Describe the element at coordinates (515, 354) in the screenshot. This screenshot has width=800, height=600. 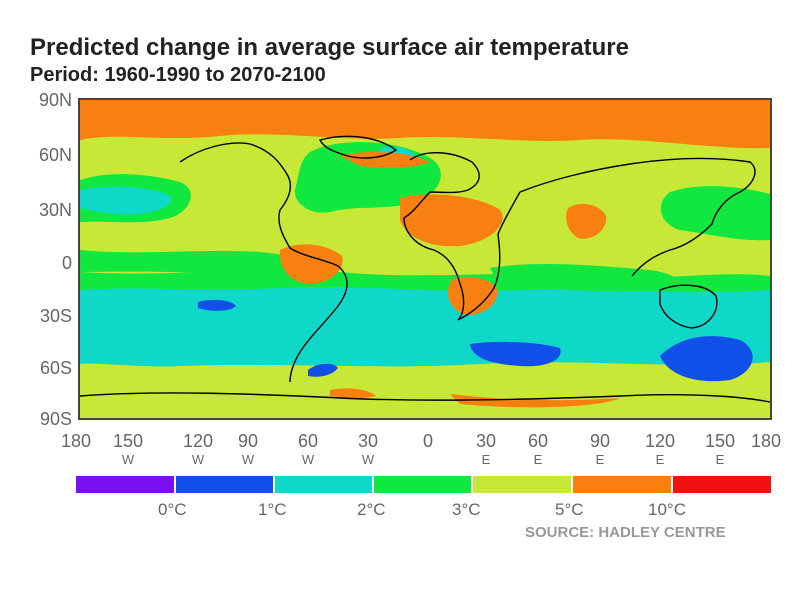
I see `south-atlantic-0-1-patch` at that location.